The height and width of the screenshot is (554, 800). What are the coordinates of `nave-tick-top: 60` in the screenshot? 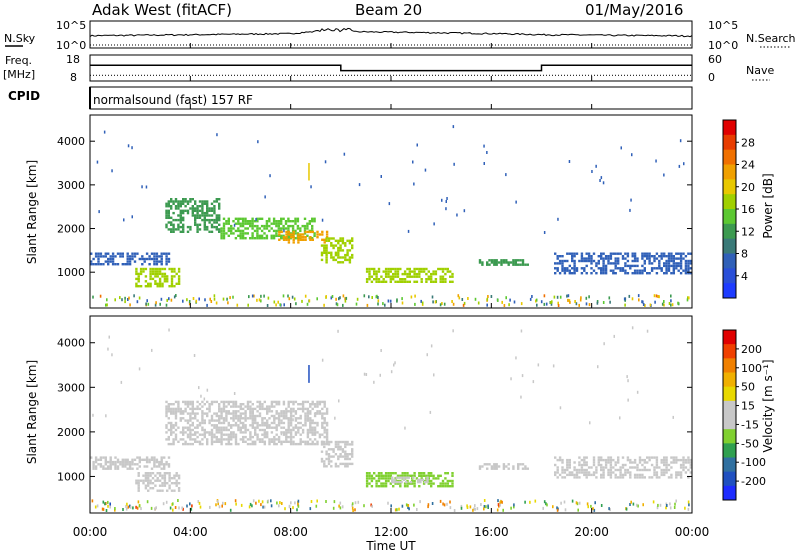 It's located at (715, 59).